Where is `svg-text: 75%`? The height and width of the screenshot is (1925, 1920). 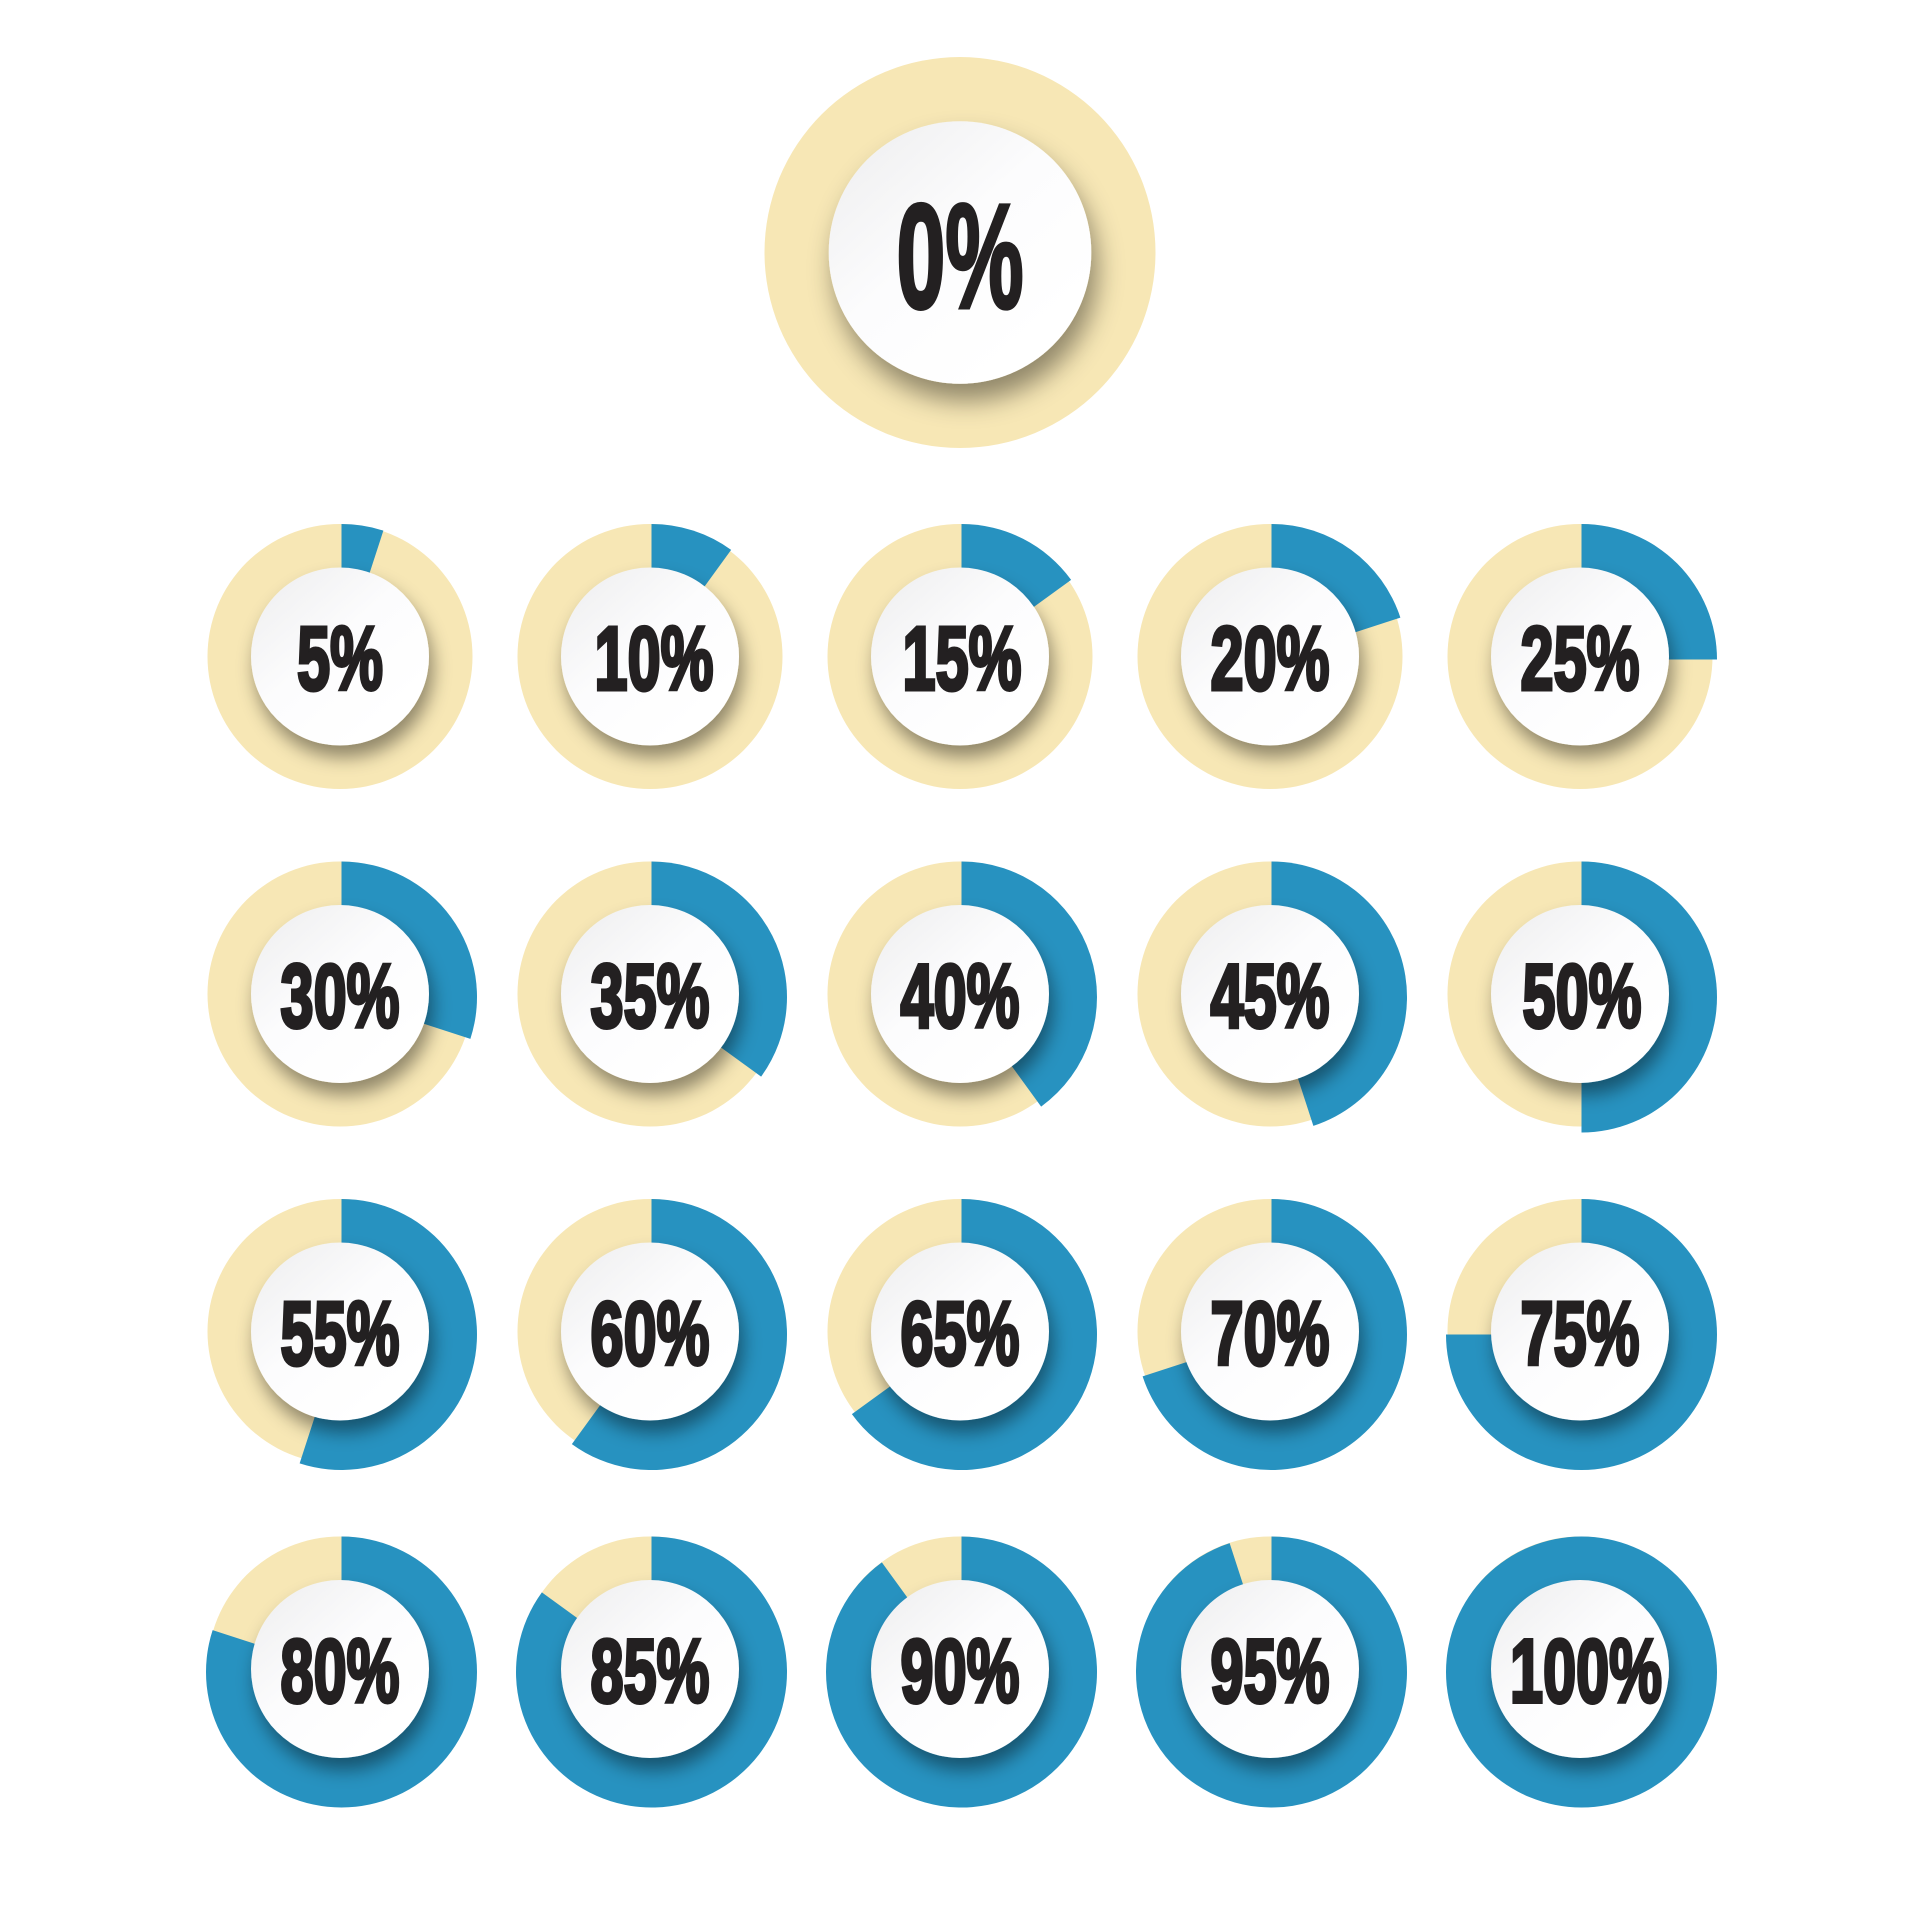
svg-text: 75% is located at coordinates (1580, 1334).